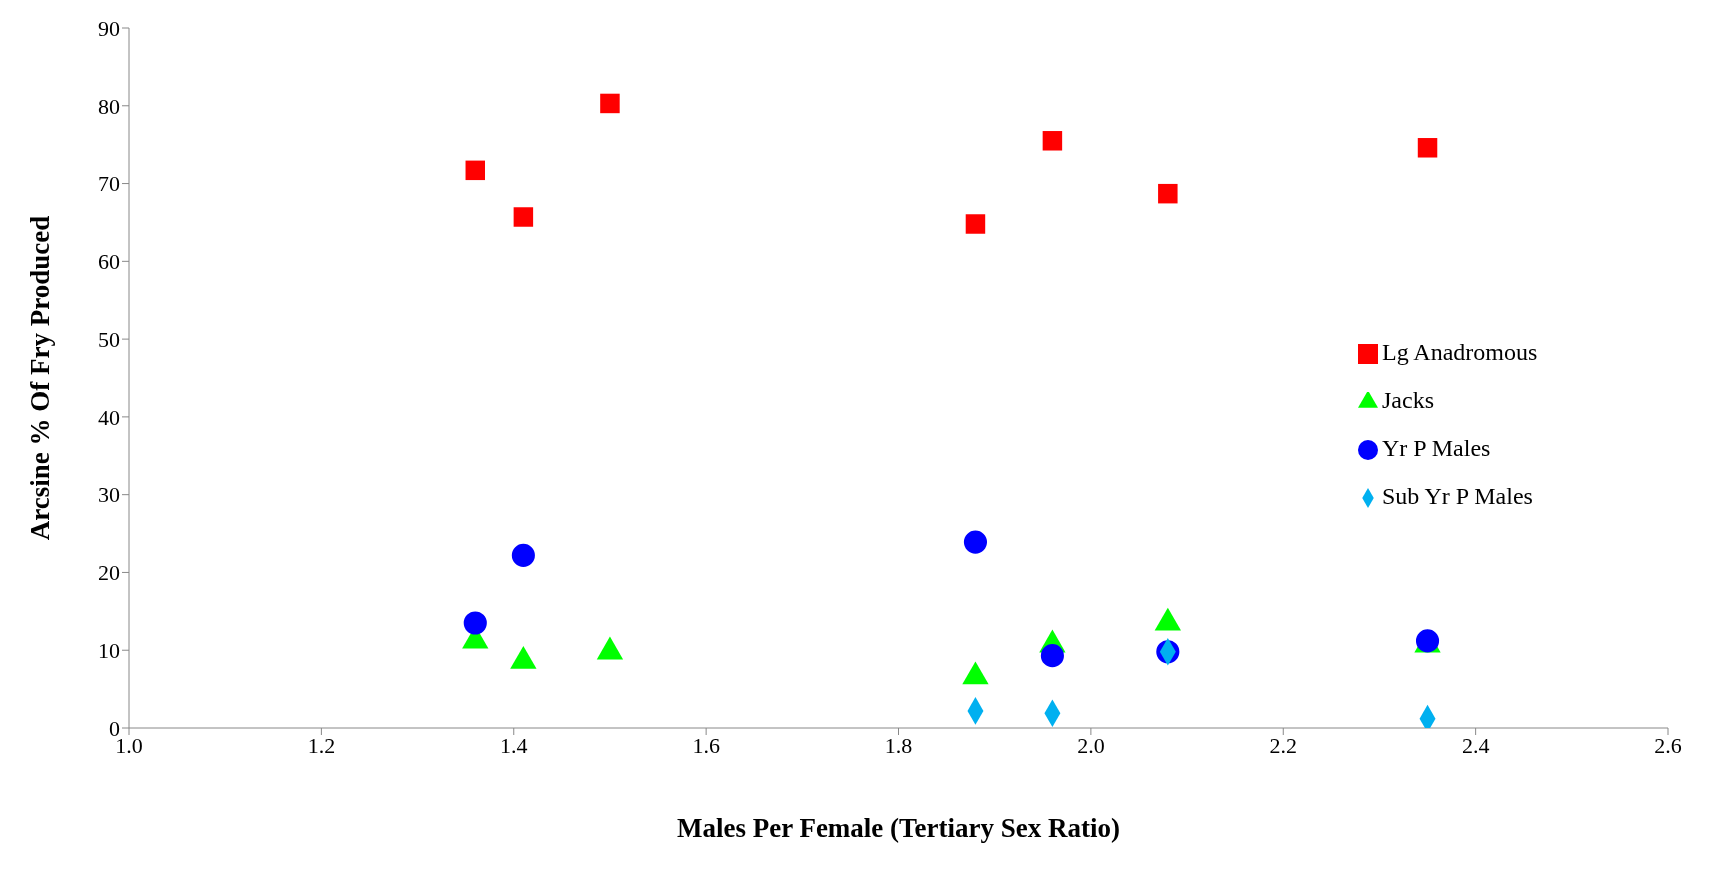 The width and height of the screenshot is (1721, 872). Describe the element at coordinates (109, 184) in the screenshot. I see `y-tick-label: 70` at that location.